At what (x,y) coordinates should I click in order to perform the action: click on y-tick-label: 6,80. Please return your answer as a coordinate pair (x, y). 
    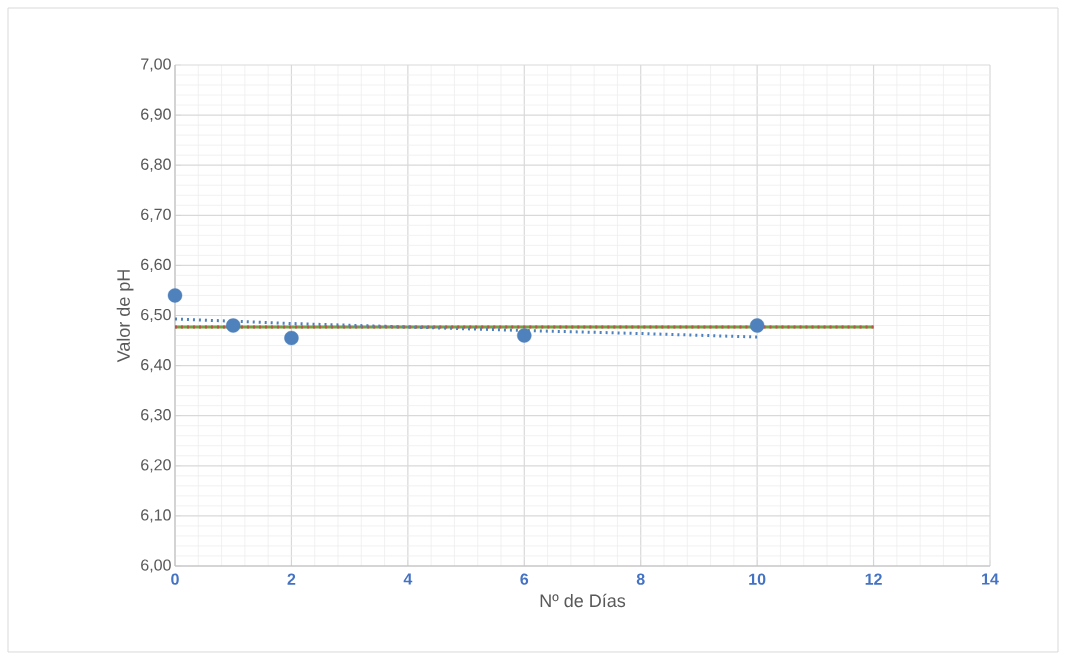
    Looking at the image, I should click on (156, 165).